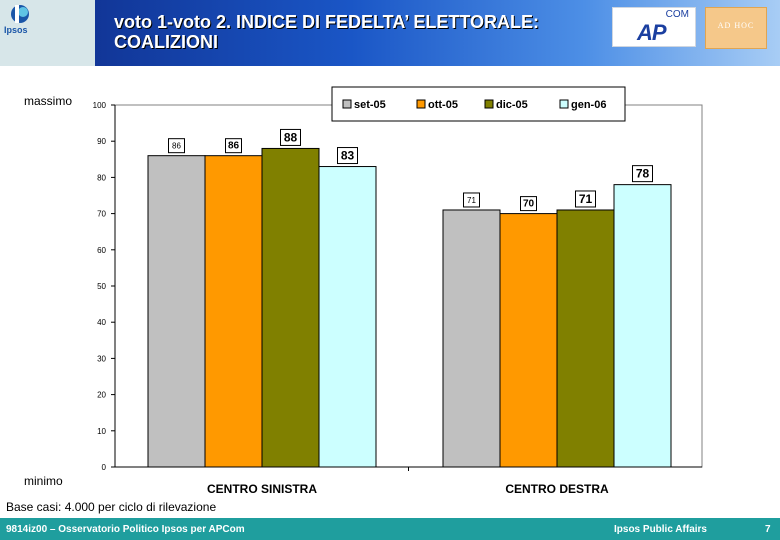  Describe the element at coordinates (660, 529) in the screenshot. I see `footer-brand: Ipsos Public Affairs` at that location.